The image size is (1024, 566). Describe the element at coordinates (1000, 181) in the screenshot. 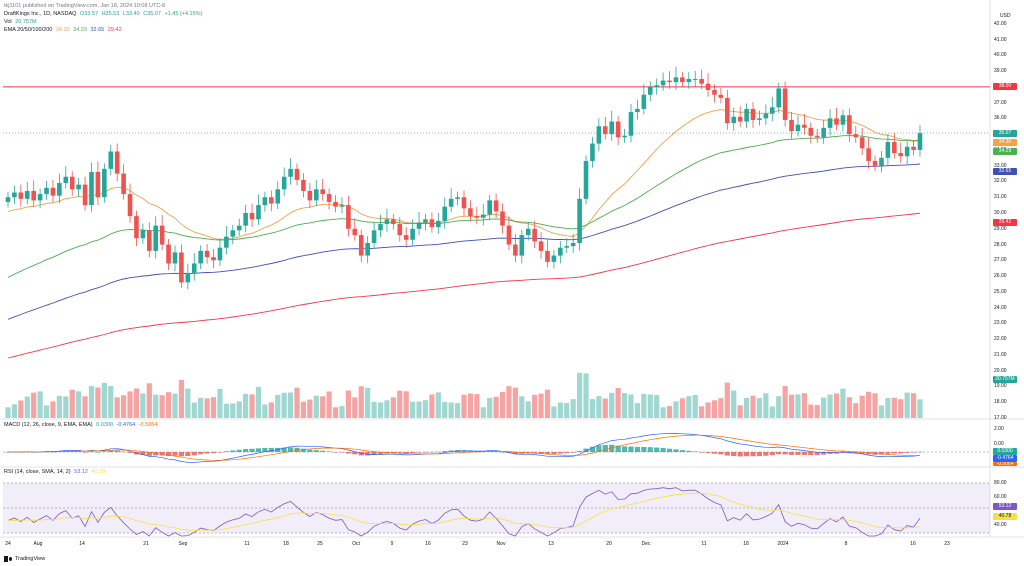

I see `price-tick-label: 32.00` at that location.